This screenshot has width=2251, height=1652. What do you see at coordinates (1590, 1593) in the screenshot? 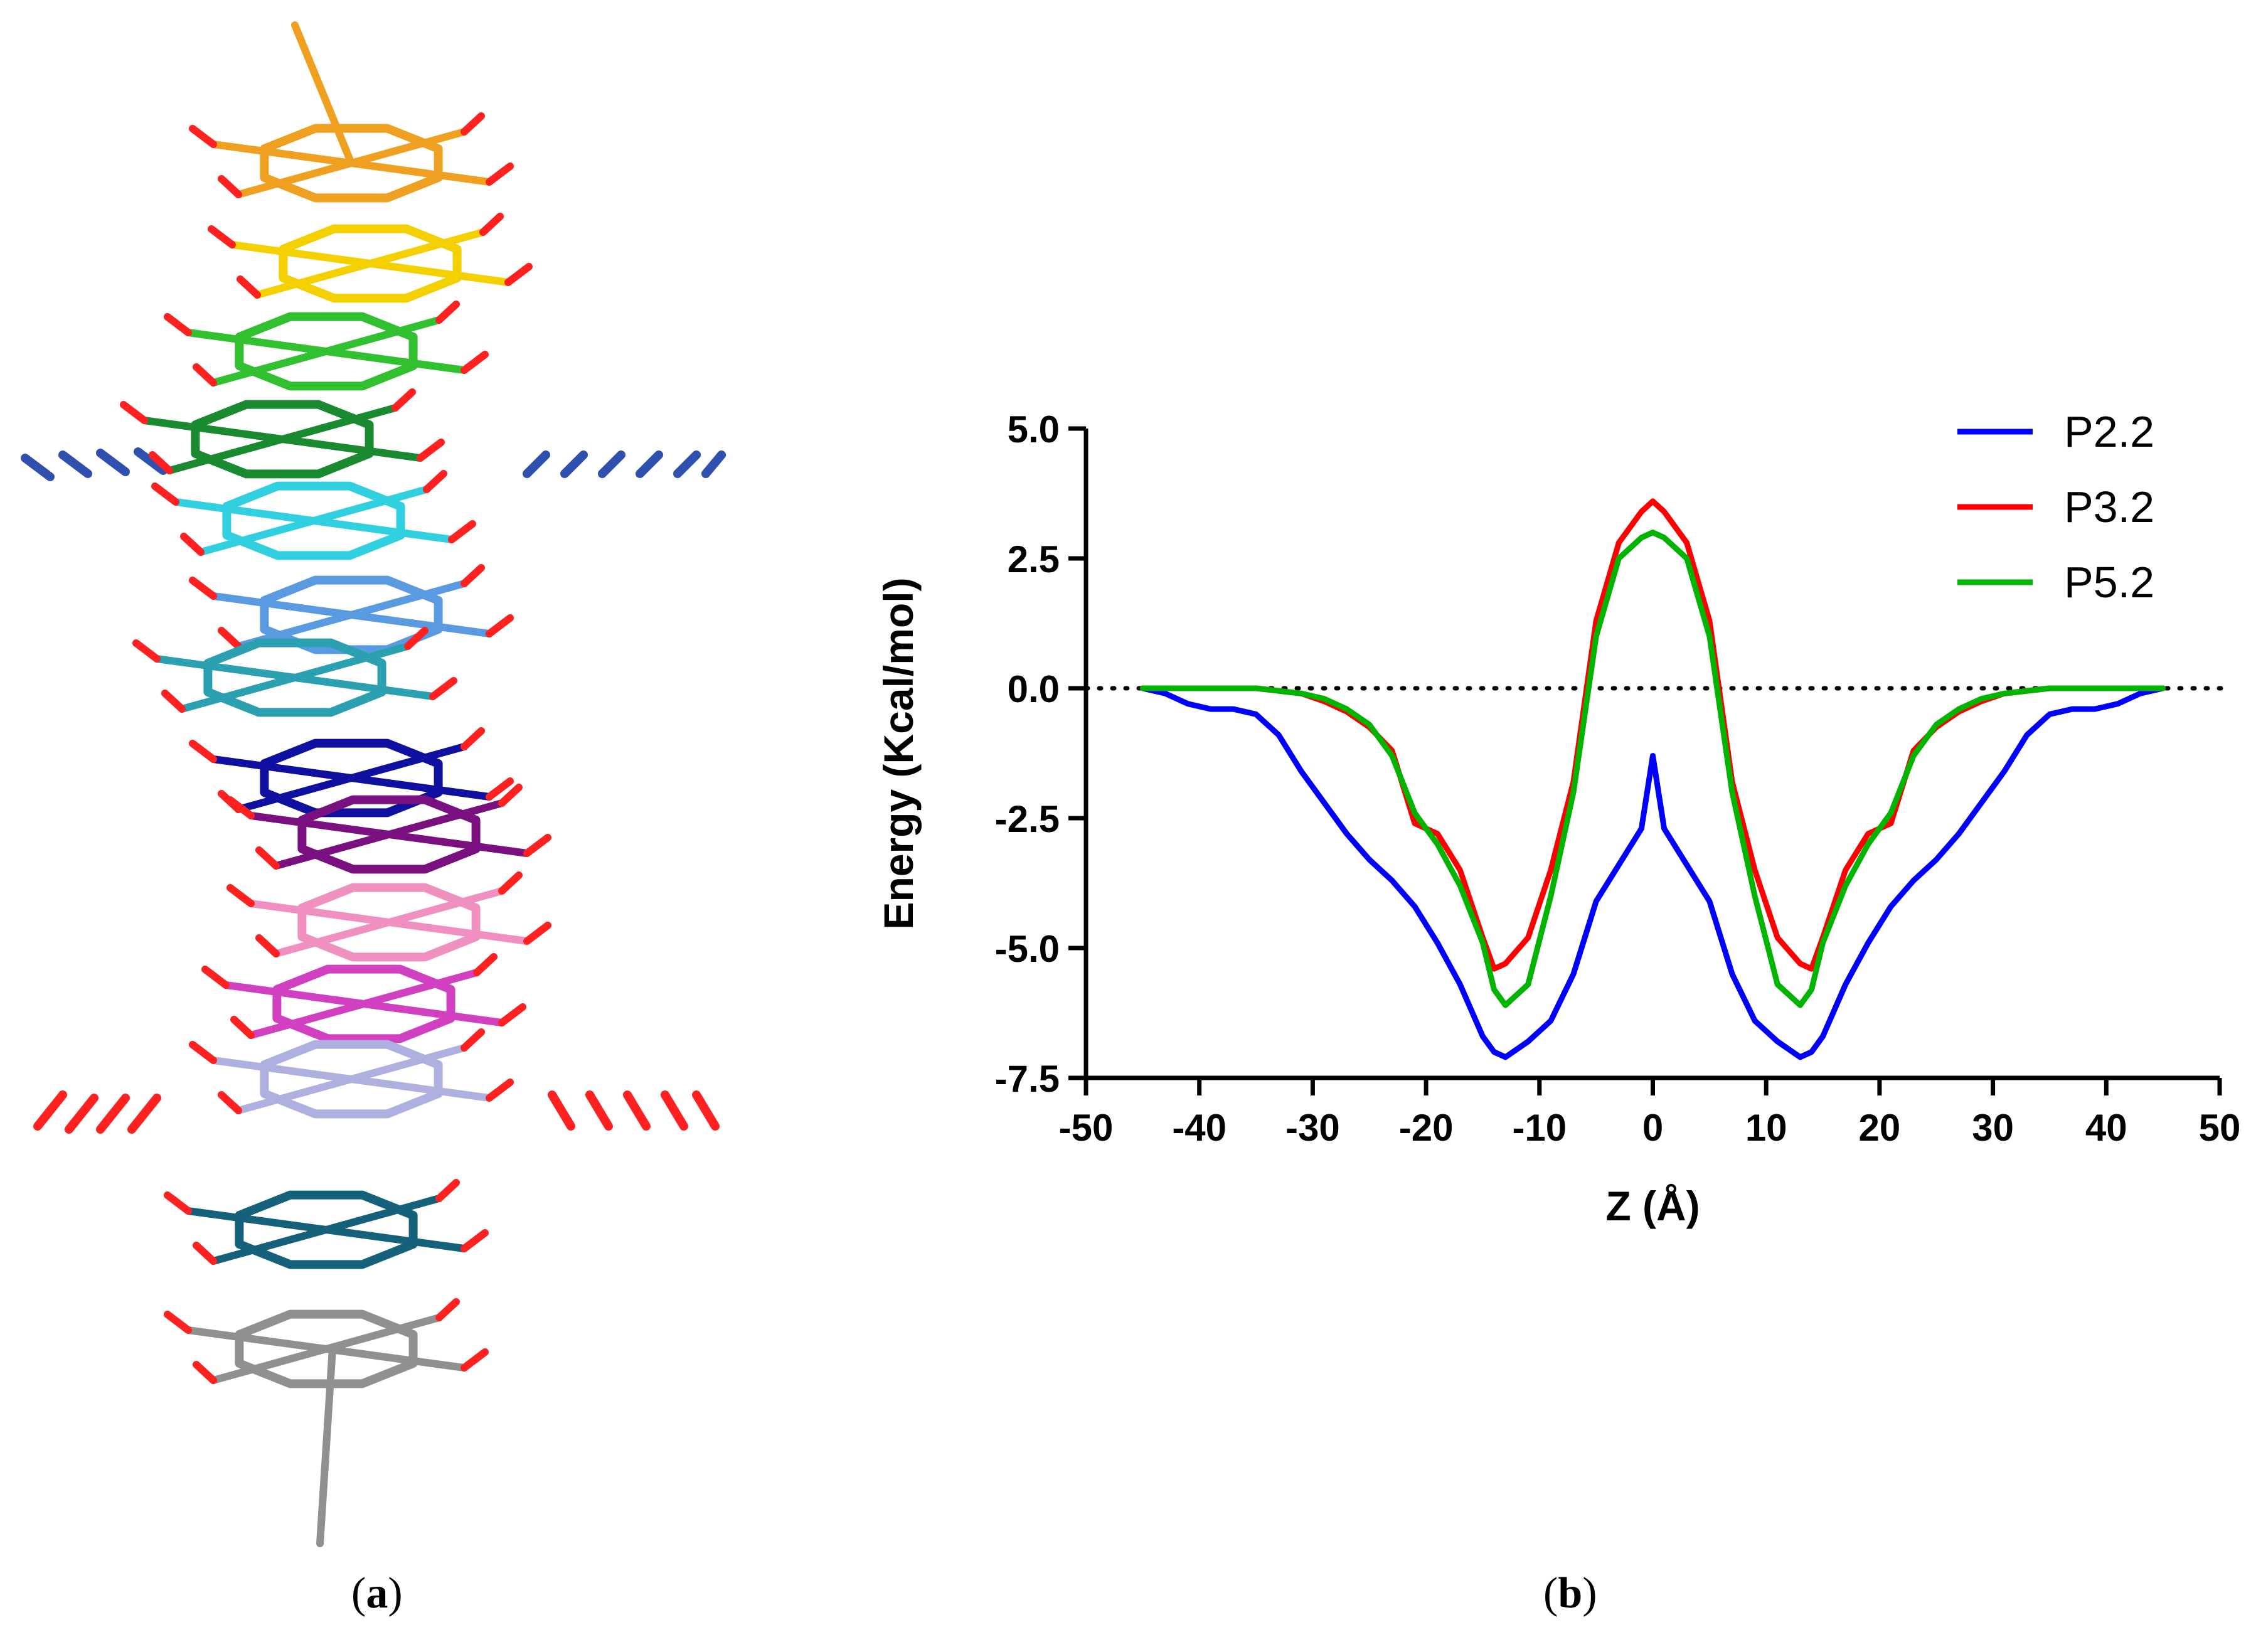
I see `panel-b-label-close: )` at bounding box center [1590, 1593].